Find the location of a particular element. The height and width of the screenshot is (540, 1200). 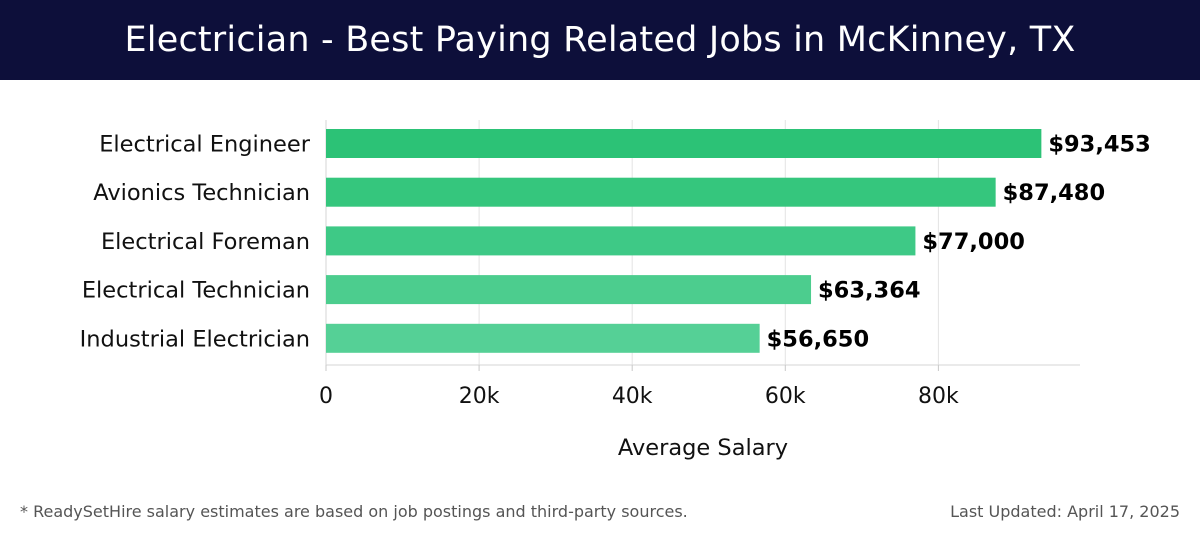

value-label: $63,364 is located at coordinates (869, 291).